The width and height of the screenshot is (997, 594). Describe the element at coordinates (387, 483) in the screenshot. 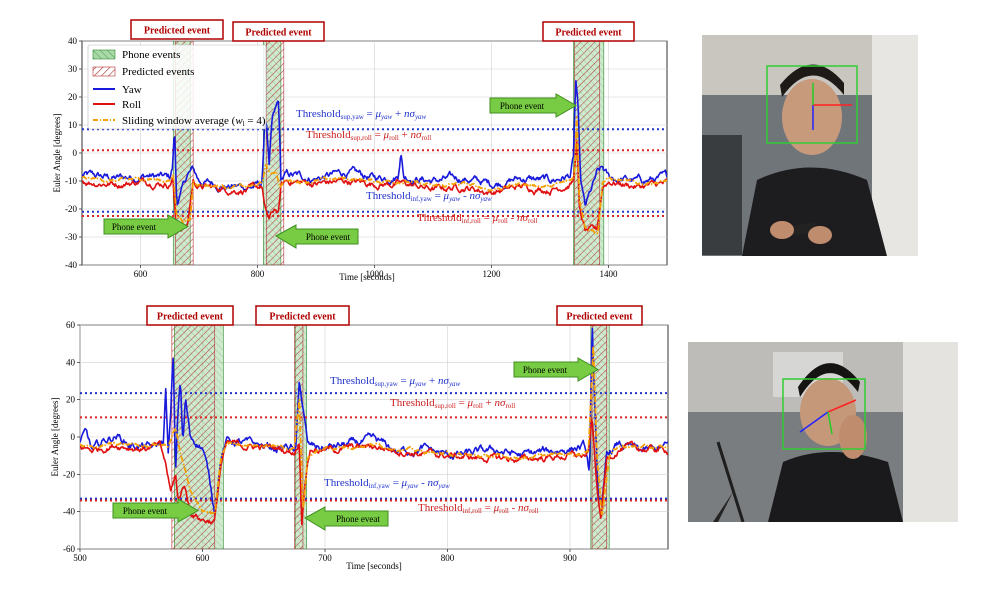

I see `bottom-thr-inf-yaw-label: Thresholdinf,yaw = μyaw - nσyaw` at that location.